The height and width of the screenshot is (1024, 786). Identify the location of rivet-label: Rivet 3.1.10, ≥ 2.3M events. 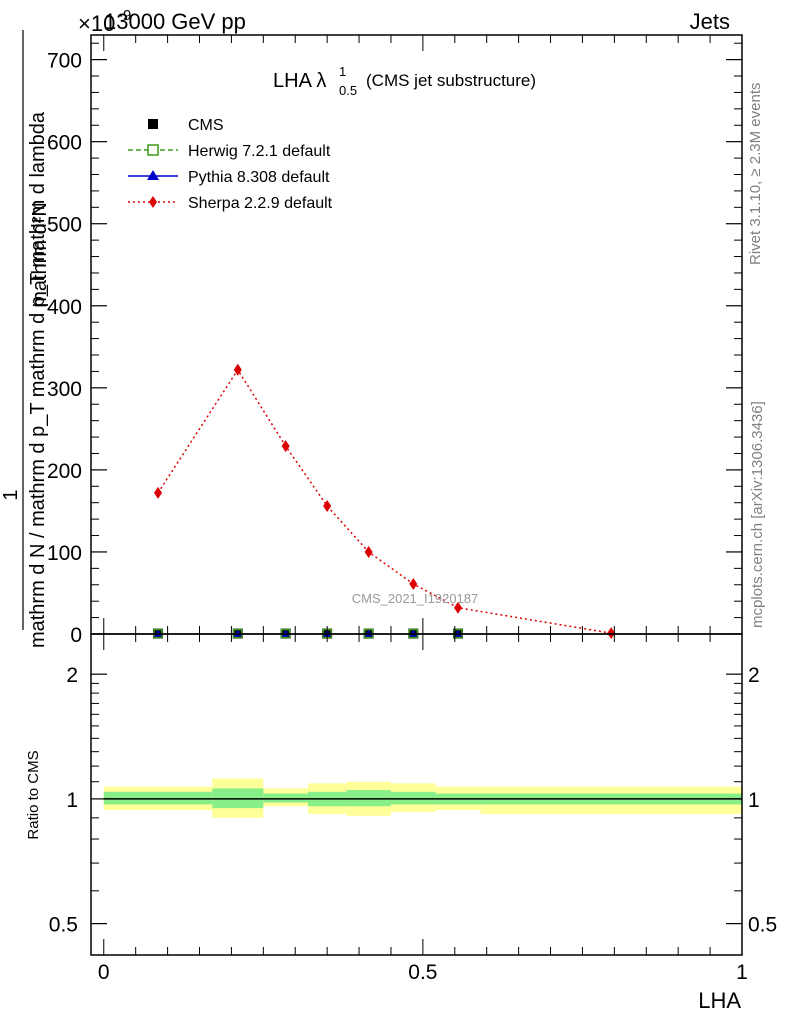
(755, 174).